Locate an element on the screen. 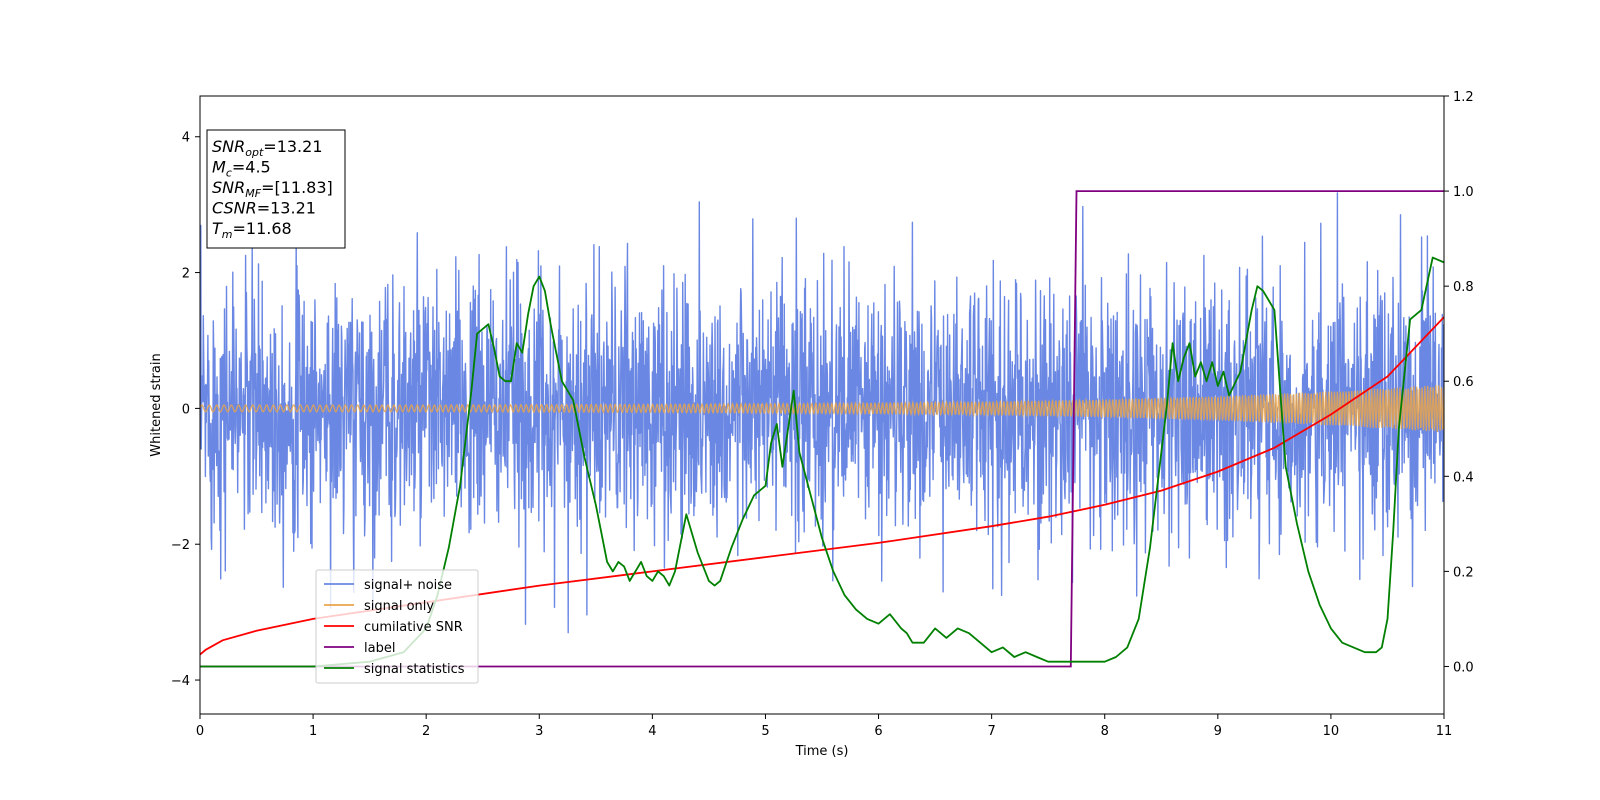  legend-frame is located at coordinates (397, 626).